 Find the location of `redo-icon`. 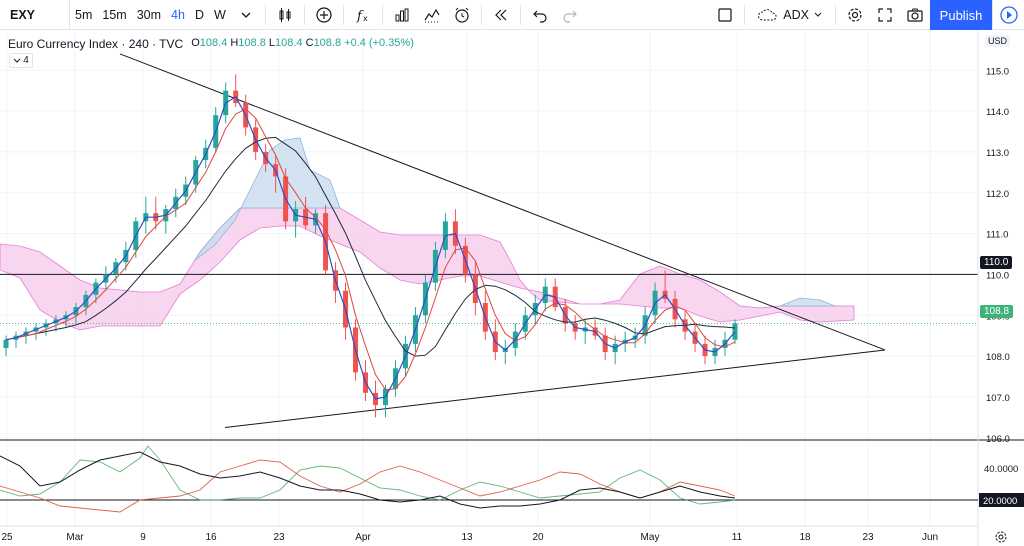

redo-icon is located at coordinates (570, 15).